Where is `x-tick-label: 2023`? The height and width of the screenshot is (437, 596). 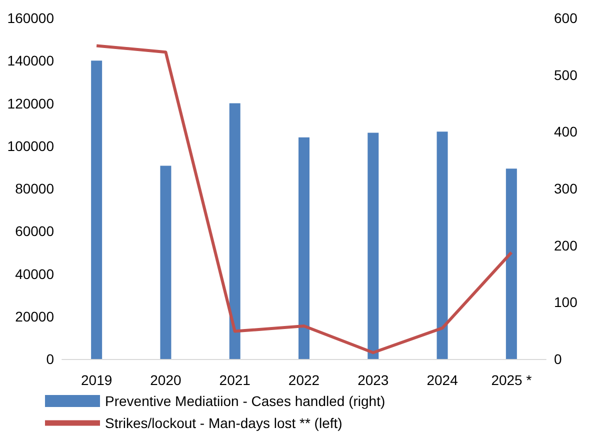
x-tick-label: 2023 is located at coordinates (373, 380).